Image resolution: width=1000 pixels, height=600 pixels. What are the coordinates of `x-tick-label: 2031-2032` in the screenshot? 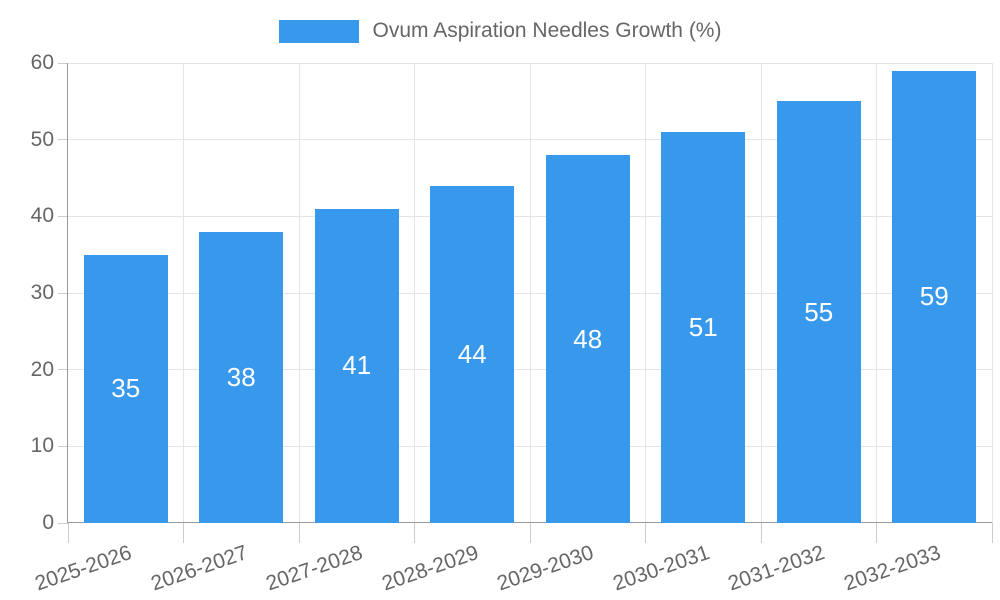 It's located at (776, 568).